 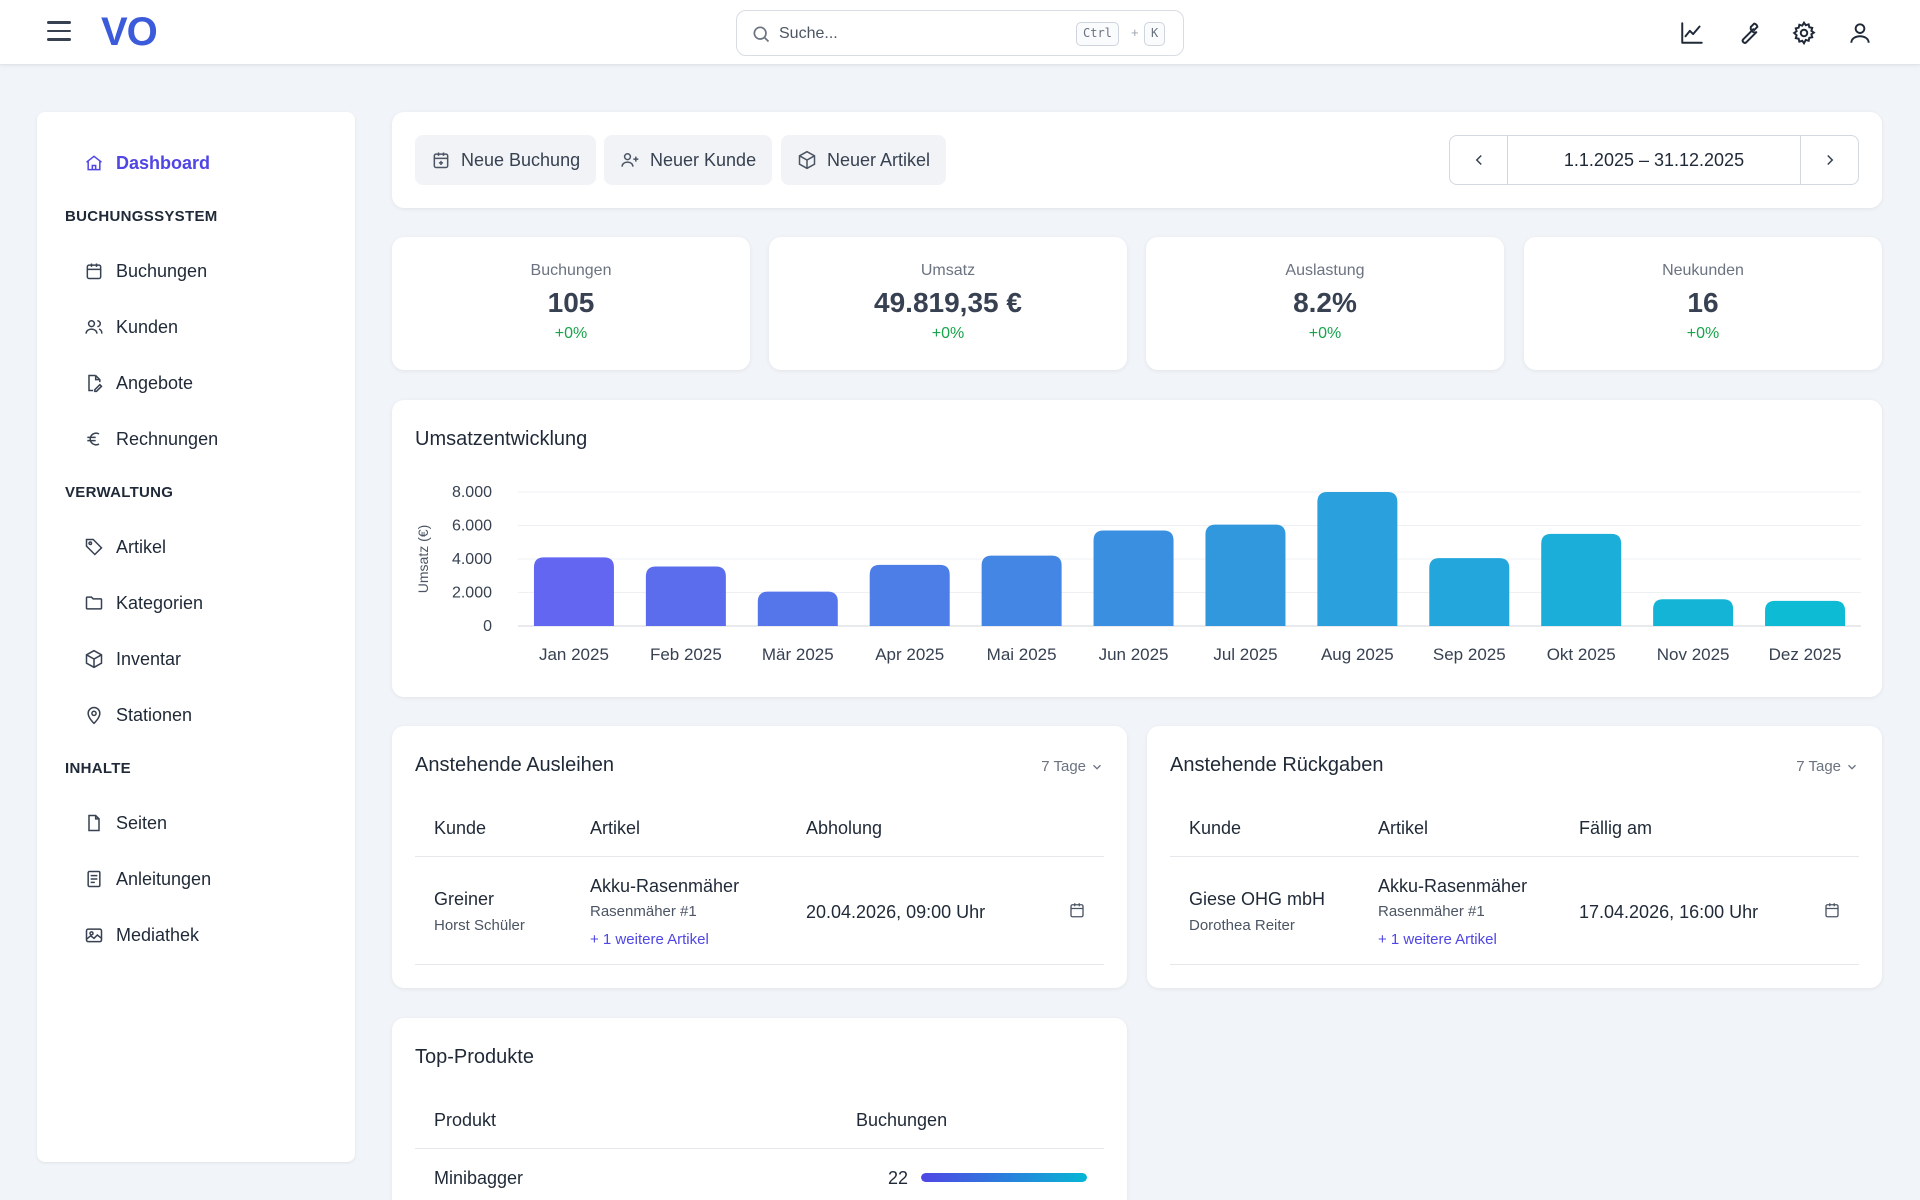 What do you see at coordinates (1134, 654) in the screenshot?
I see `x-tick-label: Jun 2025` at bounding box center [1134, 654].